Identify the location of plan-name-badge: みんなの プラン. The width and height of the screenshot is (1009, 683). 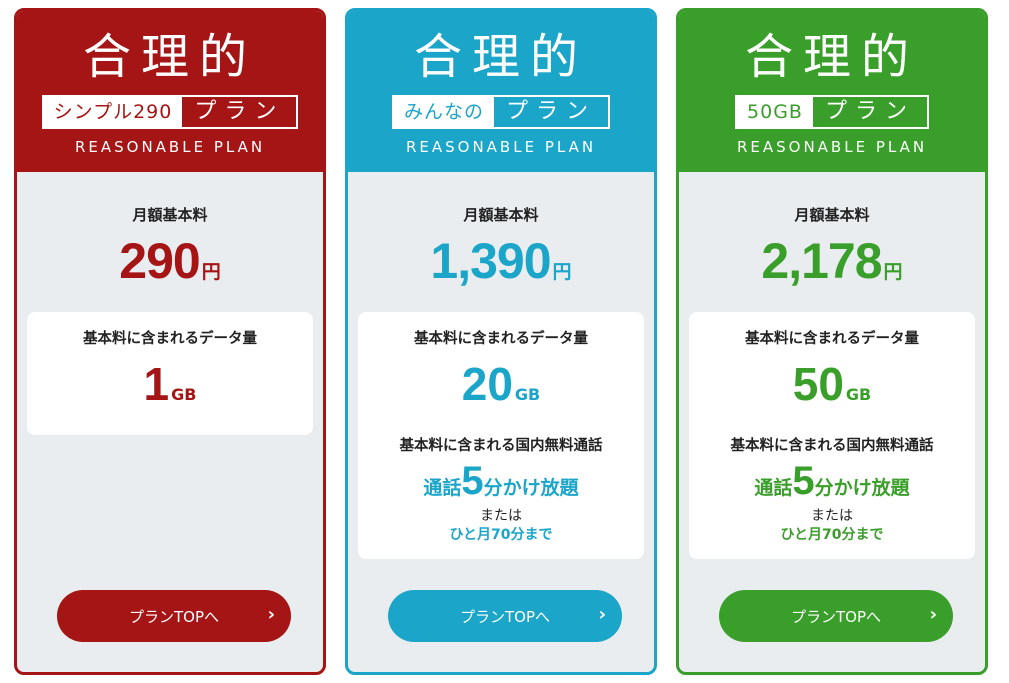
(501, 112).